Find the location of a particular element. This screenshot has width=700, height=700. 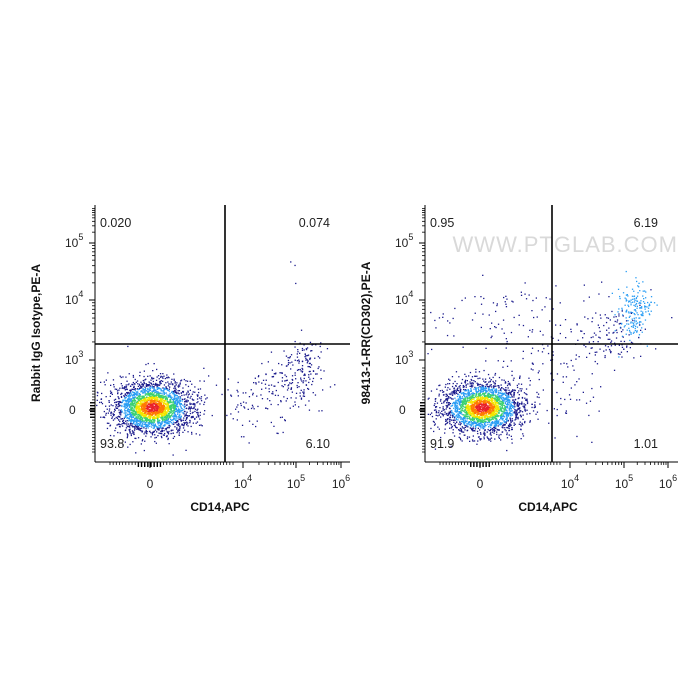

y-axis-label: 98413-1-RR(CD302),PE-A is located at coordinates (366, 332).